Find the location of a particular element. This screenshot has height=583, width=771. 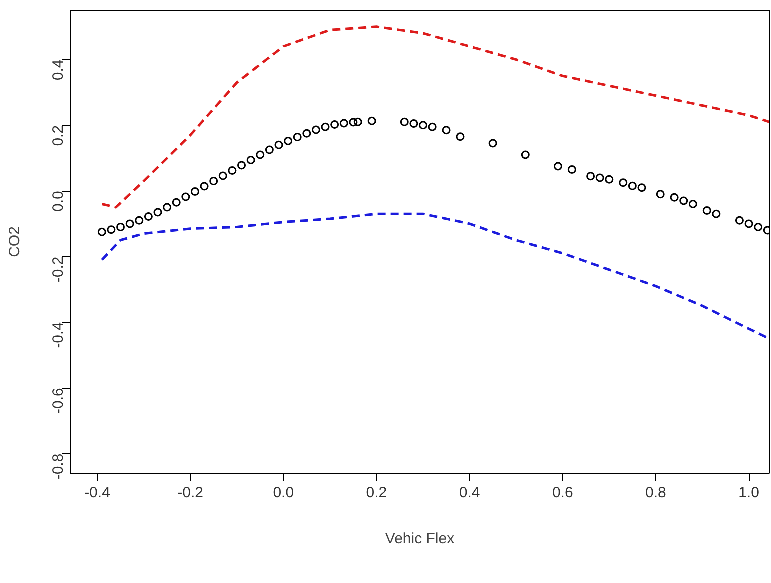

x-tick-label: 0.2 is located at coordinates (377, 493).